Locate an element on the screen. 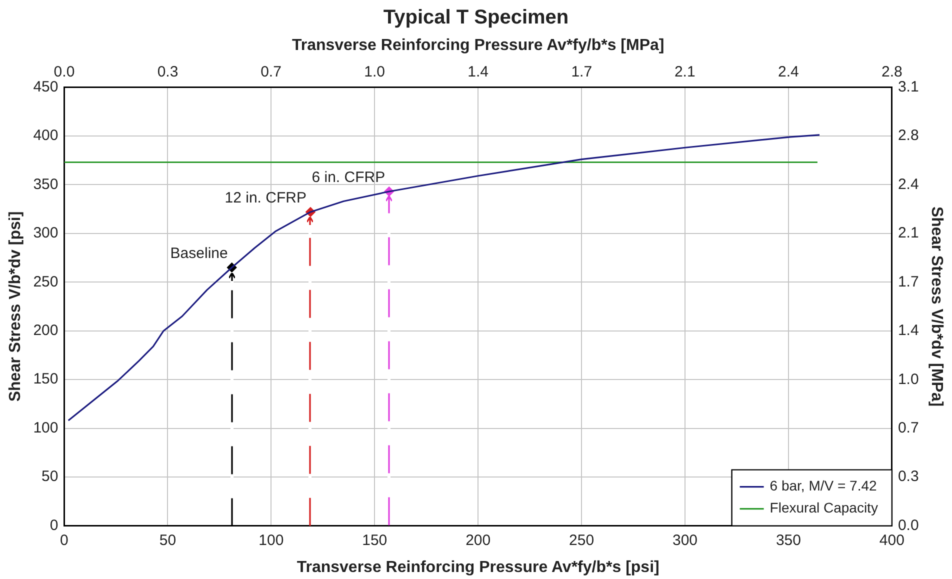  y-tick-label: 50 is located at coordinates (50, 477).